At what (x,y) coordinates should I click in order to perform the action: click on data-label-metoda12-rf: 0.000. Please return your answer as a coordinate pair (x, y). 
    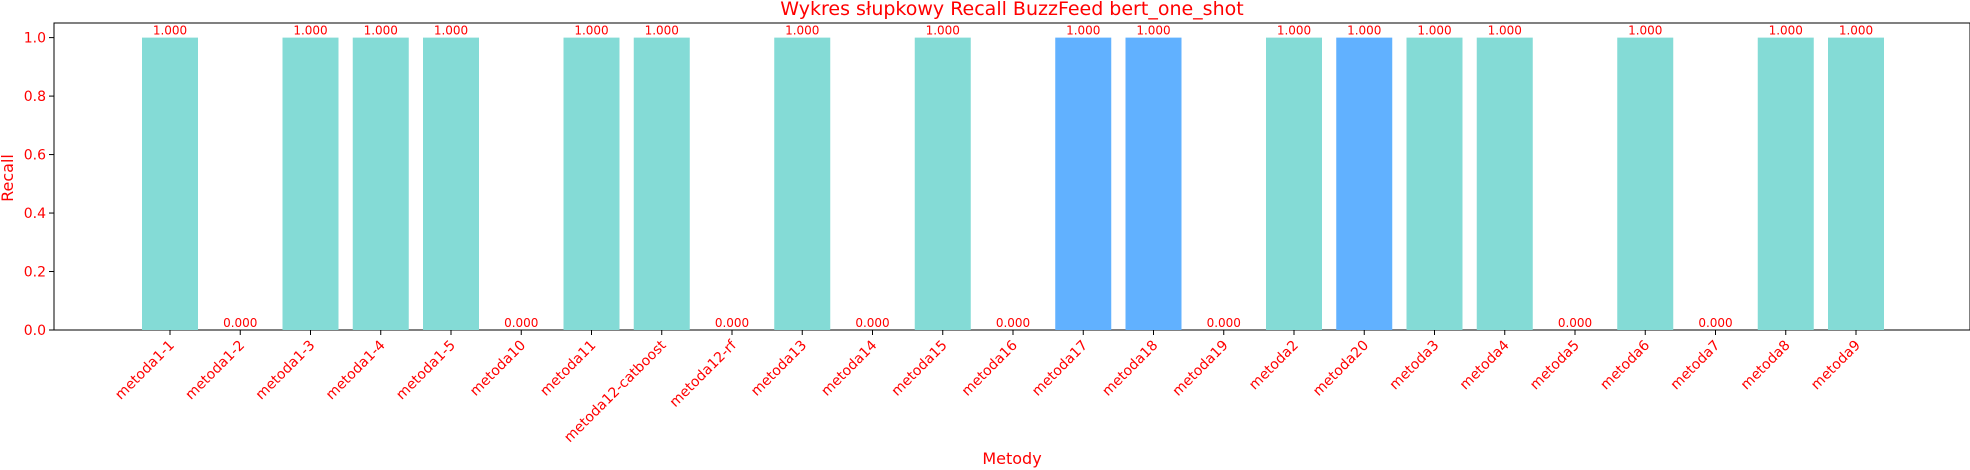
    Looking at the image, I should click on (732, 323).